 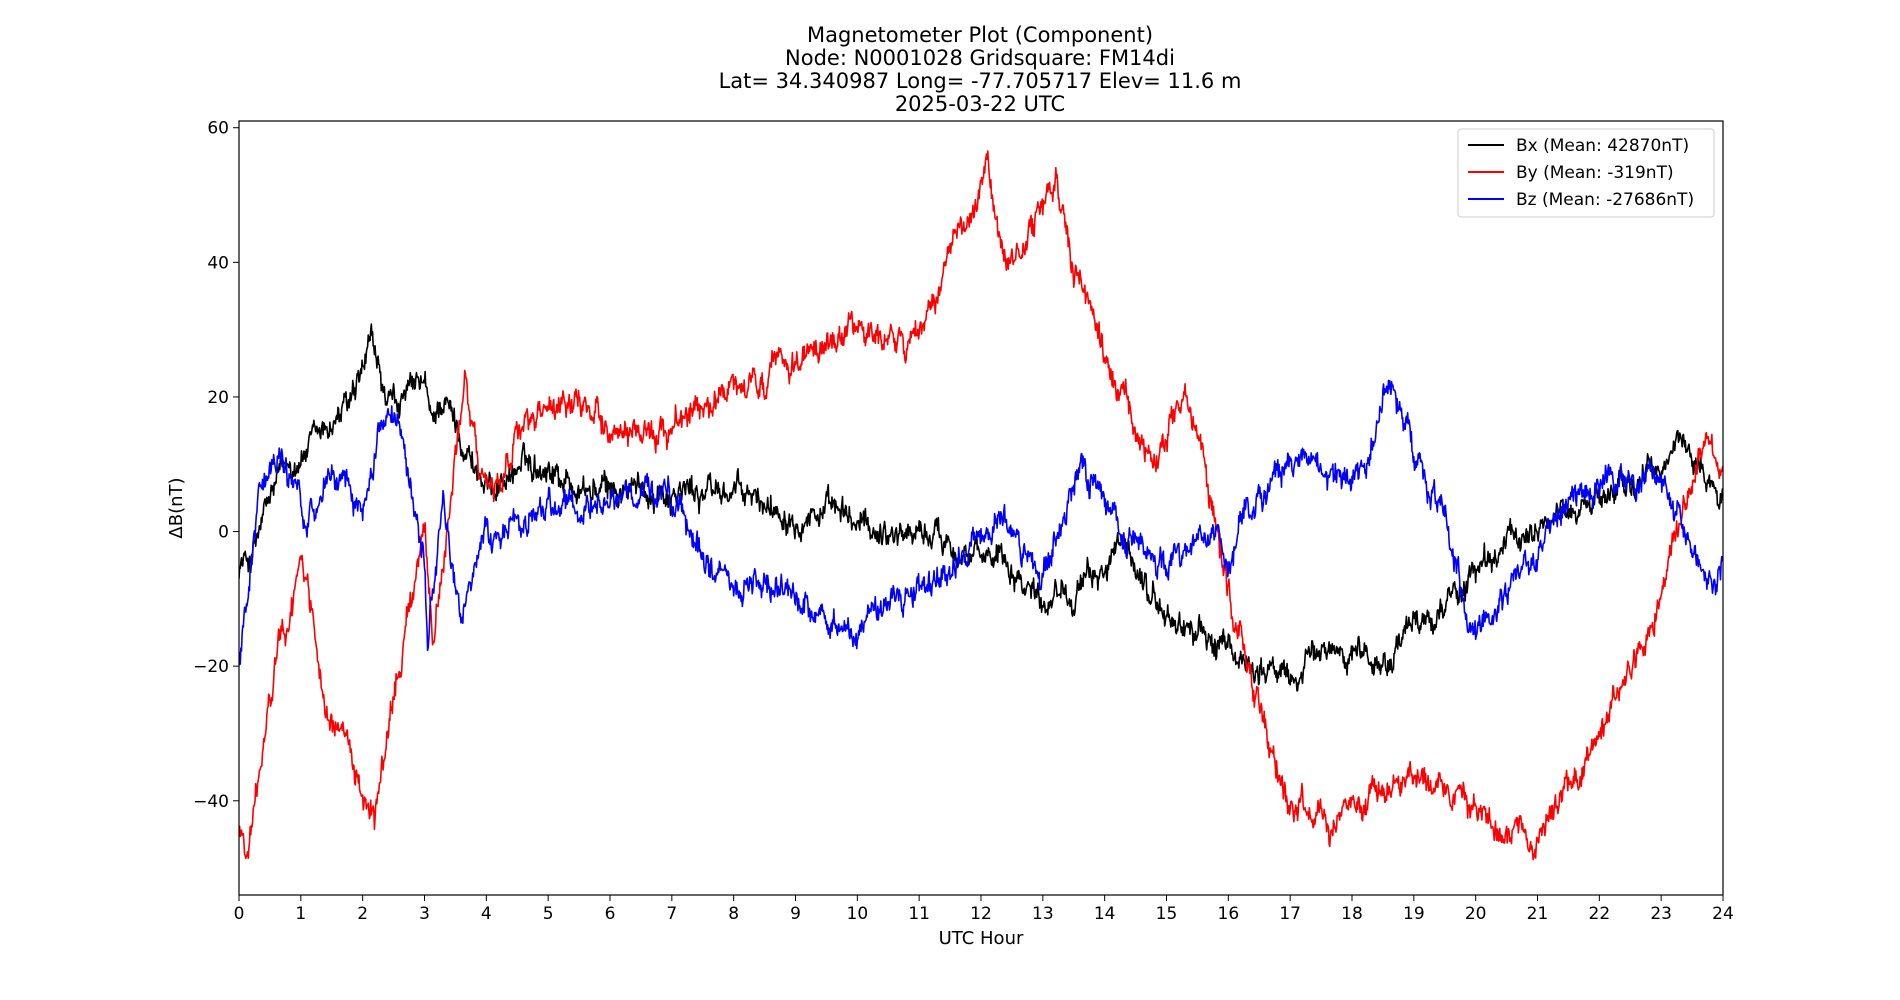 What do you see at coordinates (1352, 914) in the screenshot?
I see `x-tick-label: 18` at bounding box center [1352, 914].